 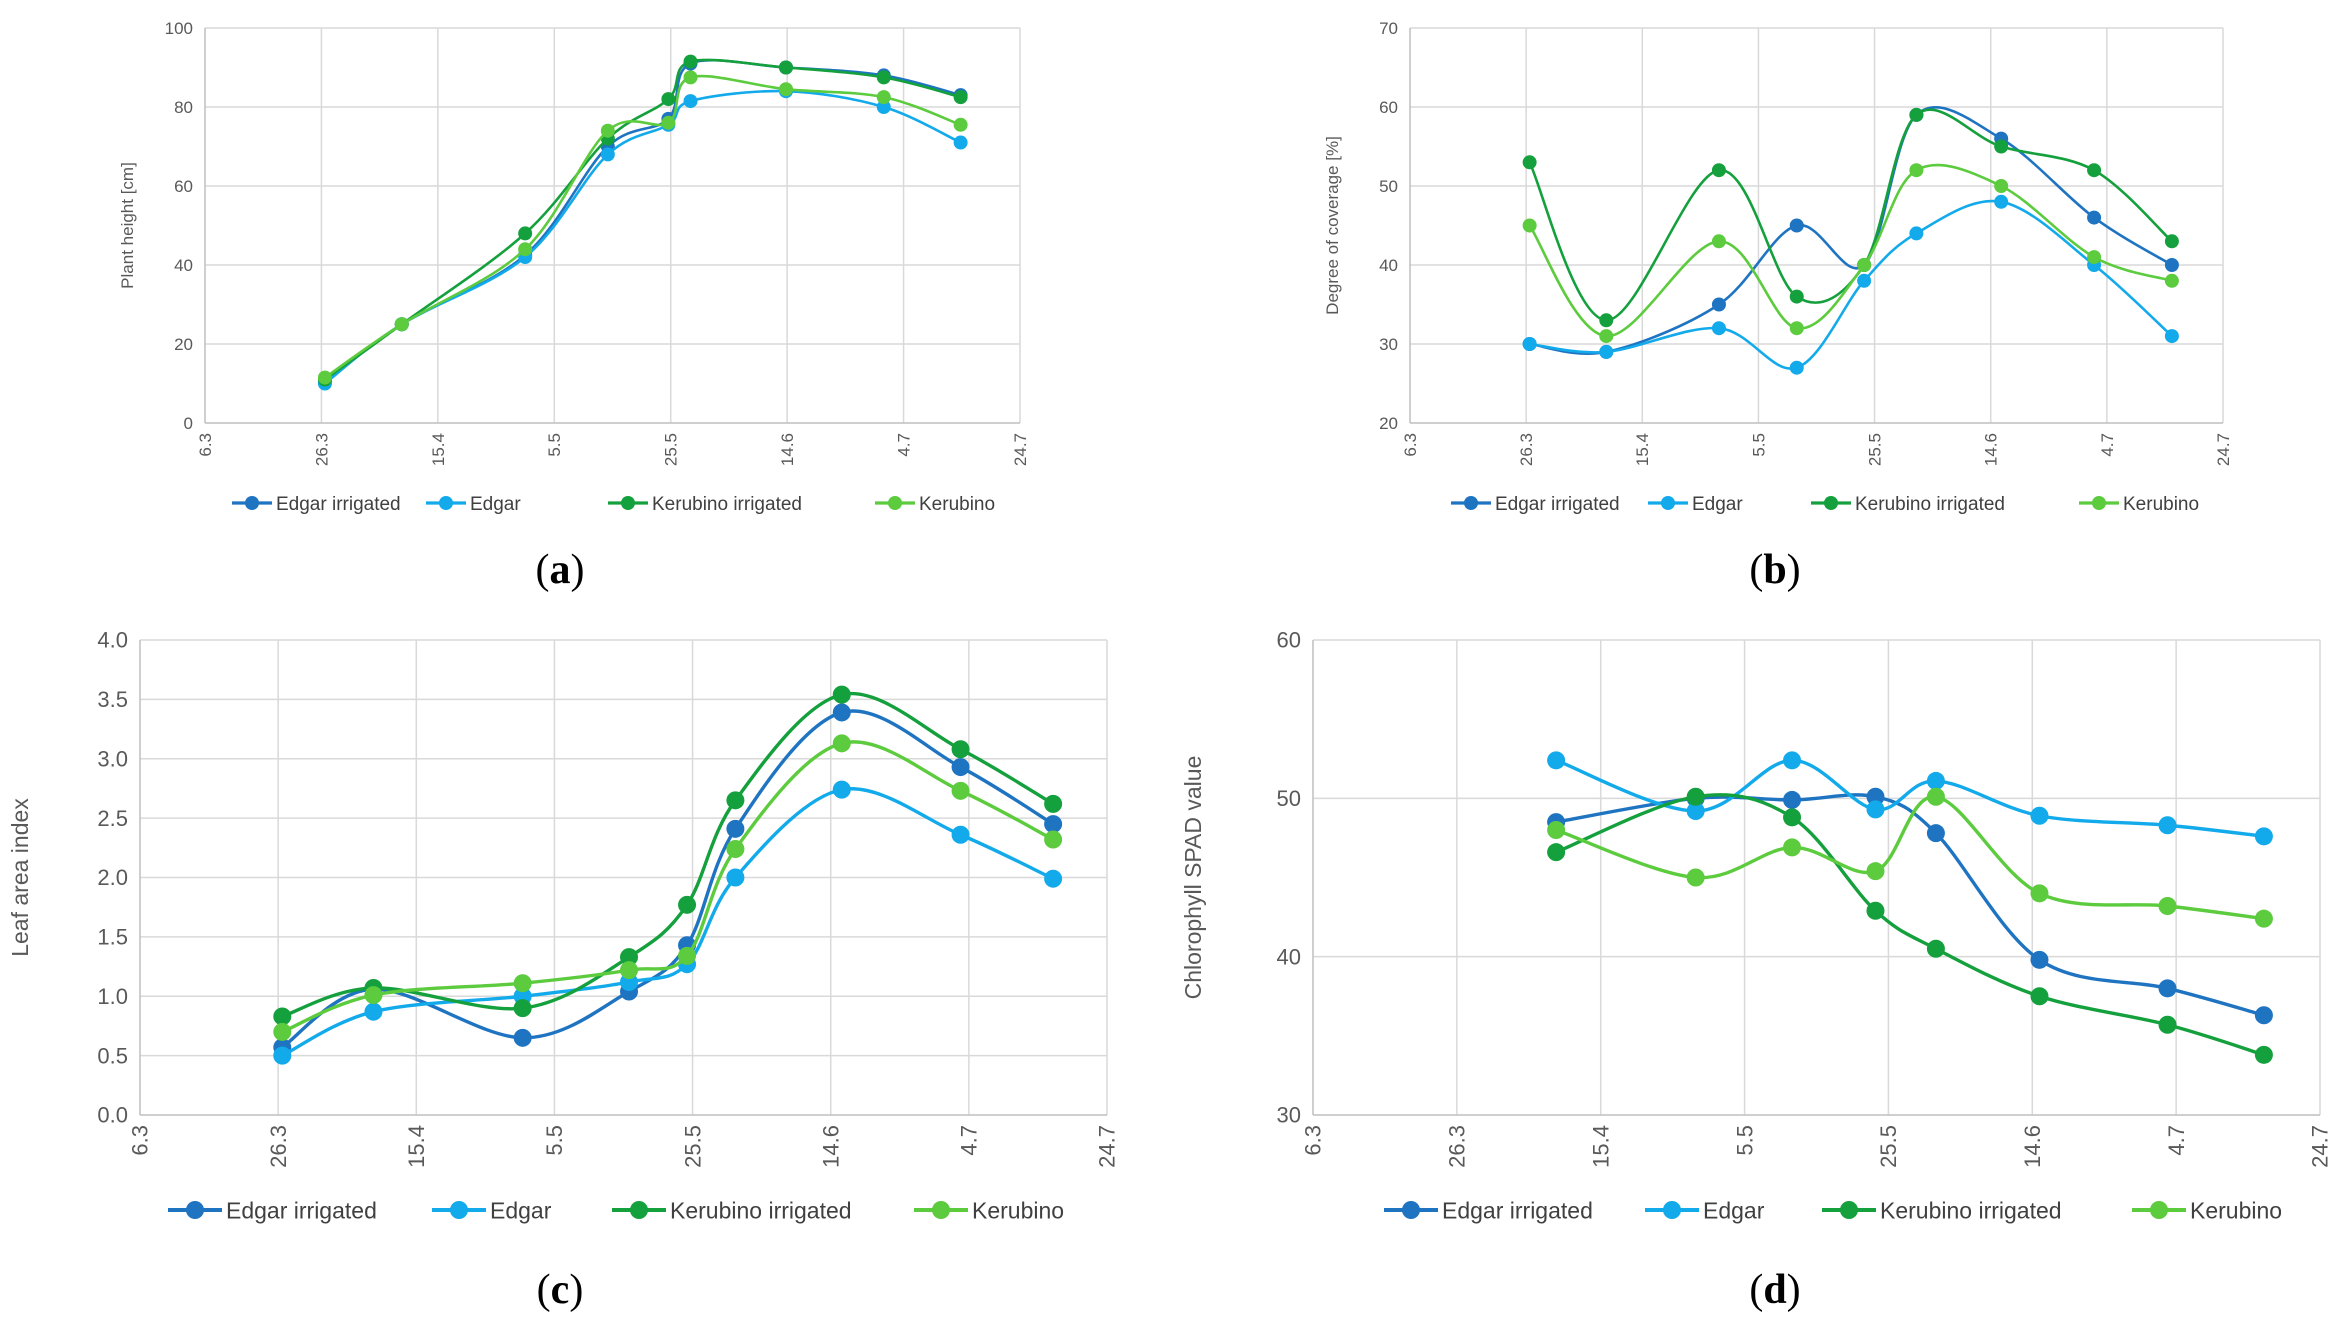 I want to click on y-axis-title: Chlorophyll SPAD value, so click(x=1193, y=878).